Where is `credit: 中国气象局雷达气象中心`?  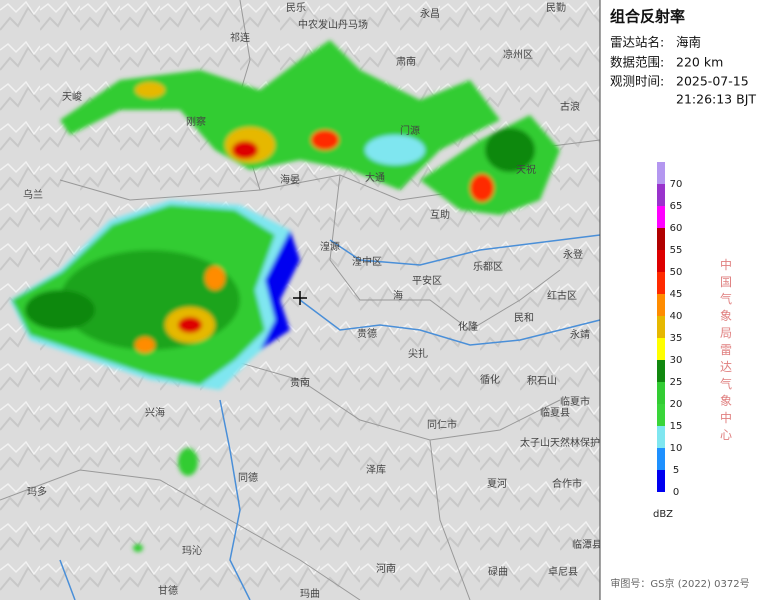
credit: 中国气象局雷达气象中心 is located at coordinates (726, 349).